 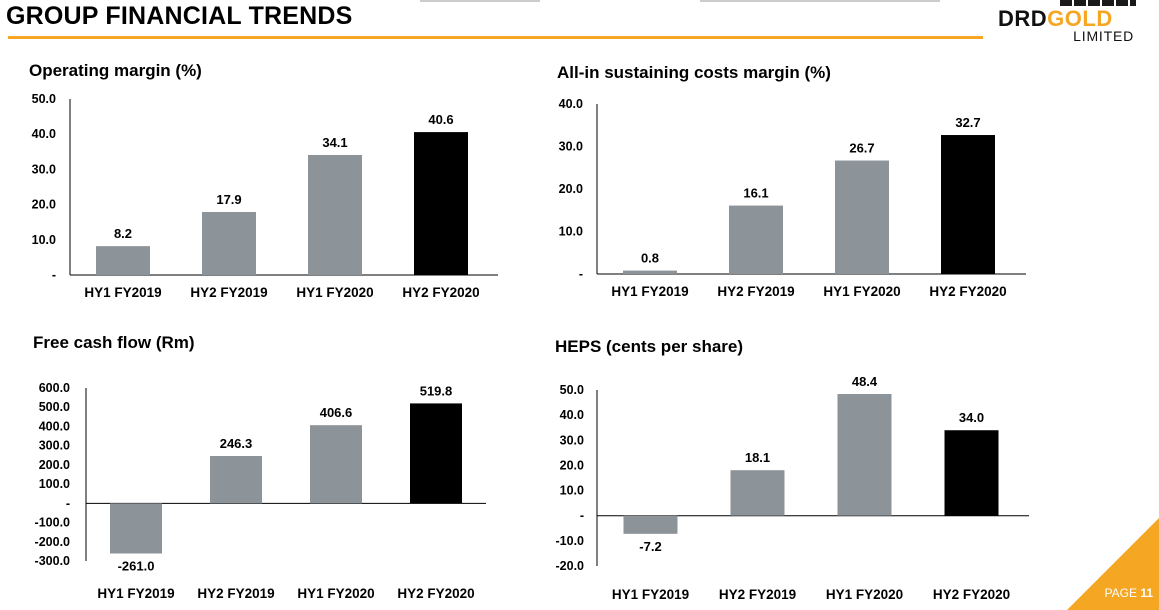 What do you see at coordinates (572, 415) in the screenshot?
I see `heps-y-tick-label: 40.0` at bounding box center [572, 415].